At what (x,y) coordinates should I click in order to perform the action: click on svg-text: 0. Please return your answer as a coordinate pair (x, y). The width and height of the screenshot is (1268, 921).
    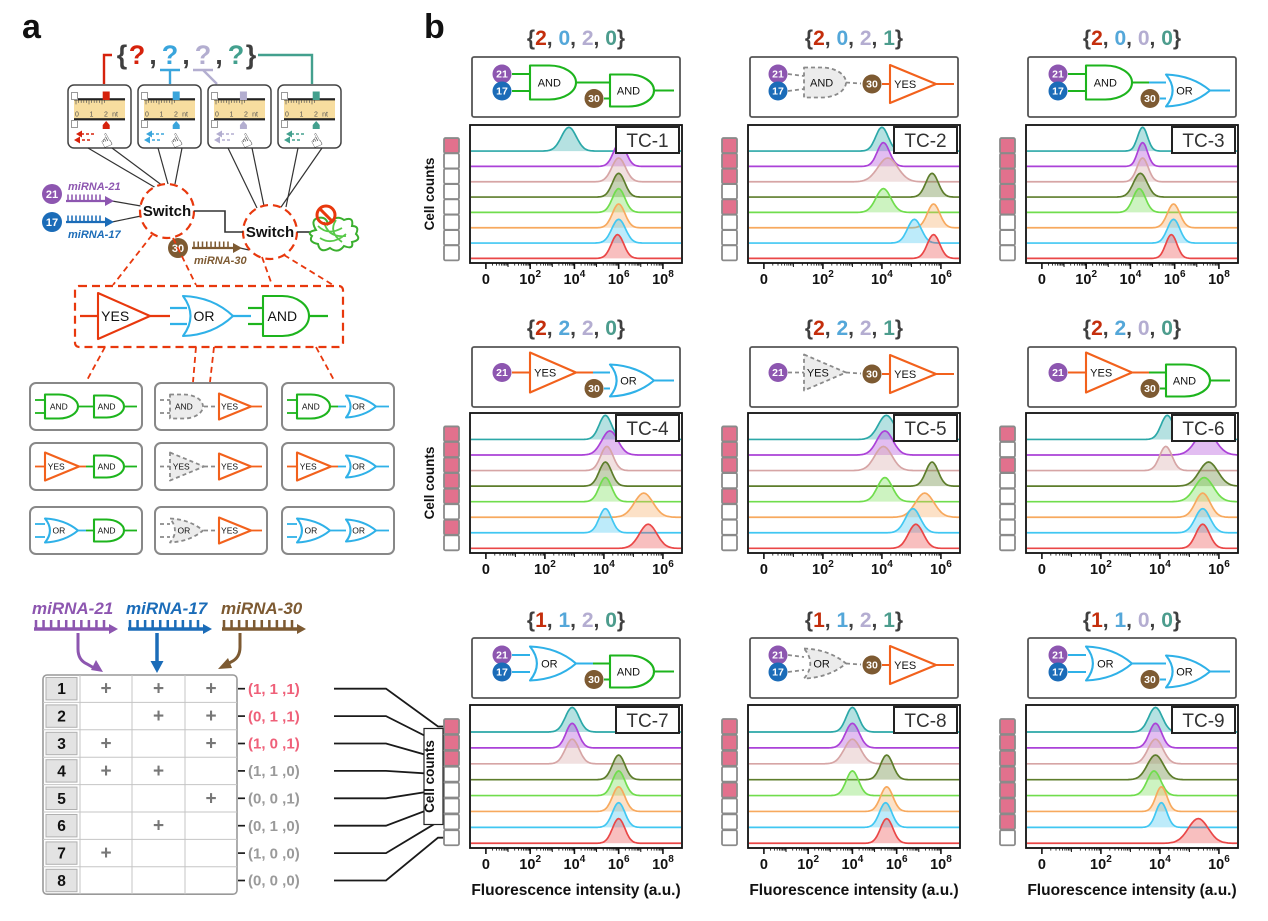
    Looking at the image, I should click on (287, 115).